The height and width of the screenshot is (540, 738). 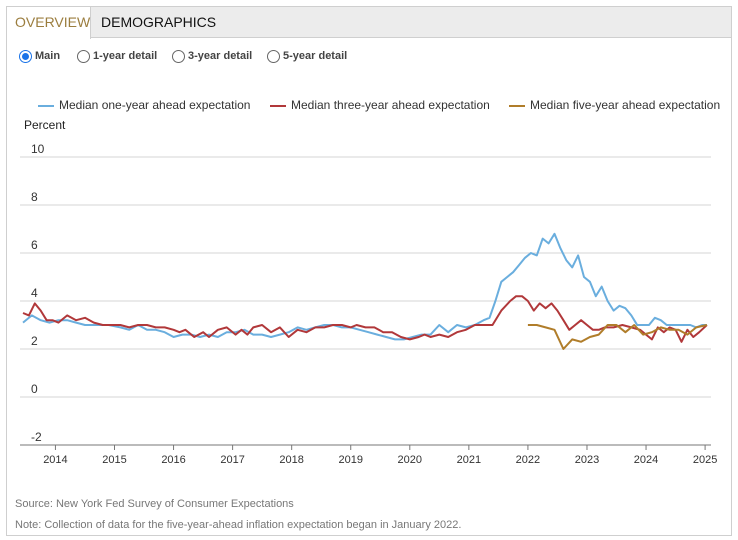 I want to click on x-tick-label: 2016, so click(x=173, y=460).